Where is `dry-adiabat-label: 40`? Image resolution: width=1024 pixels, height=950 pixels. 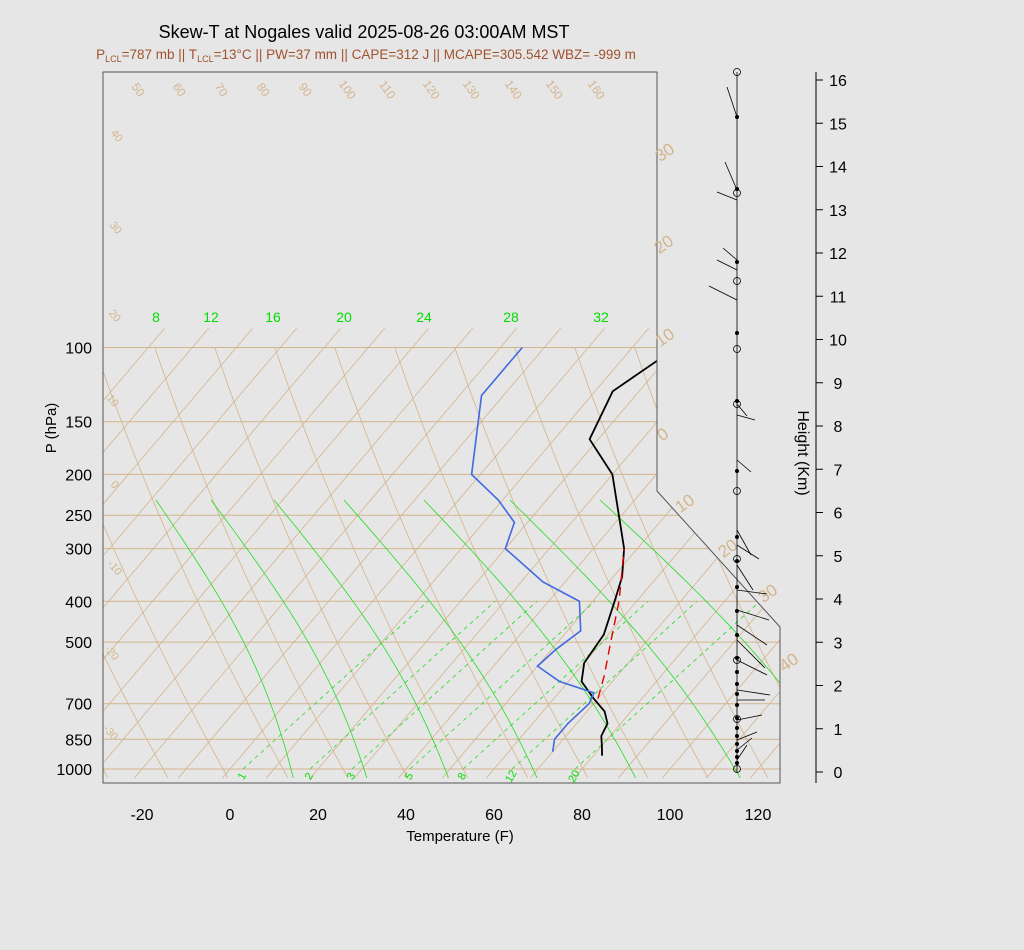 dry-adiabat-label: 40 is located at coordinates (116, 136).